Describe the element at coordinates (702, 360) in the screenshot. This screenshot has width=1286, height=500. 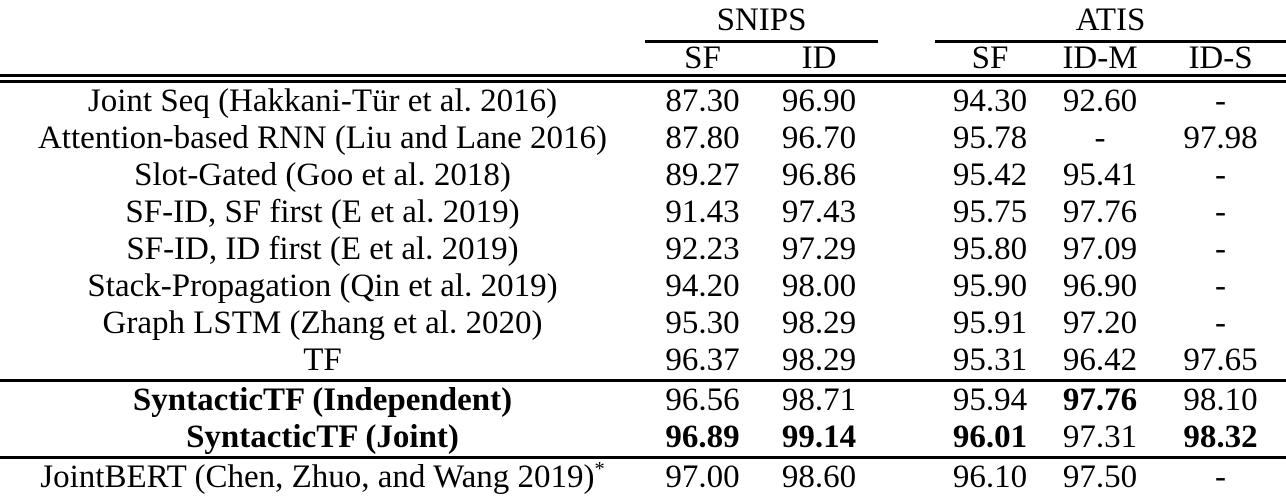
I see `value-cell: 96.37` at that location.